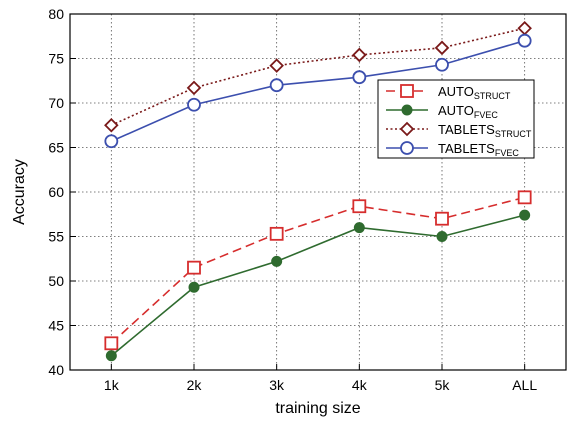 This screenshot has height=423, width=570. What do you see at coordinates (478, 149) in the screenshot?
I see `legend-label: TABLETSFVEC` at bounding box center [478, 149].